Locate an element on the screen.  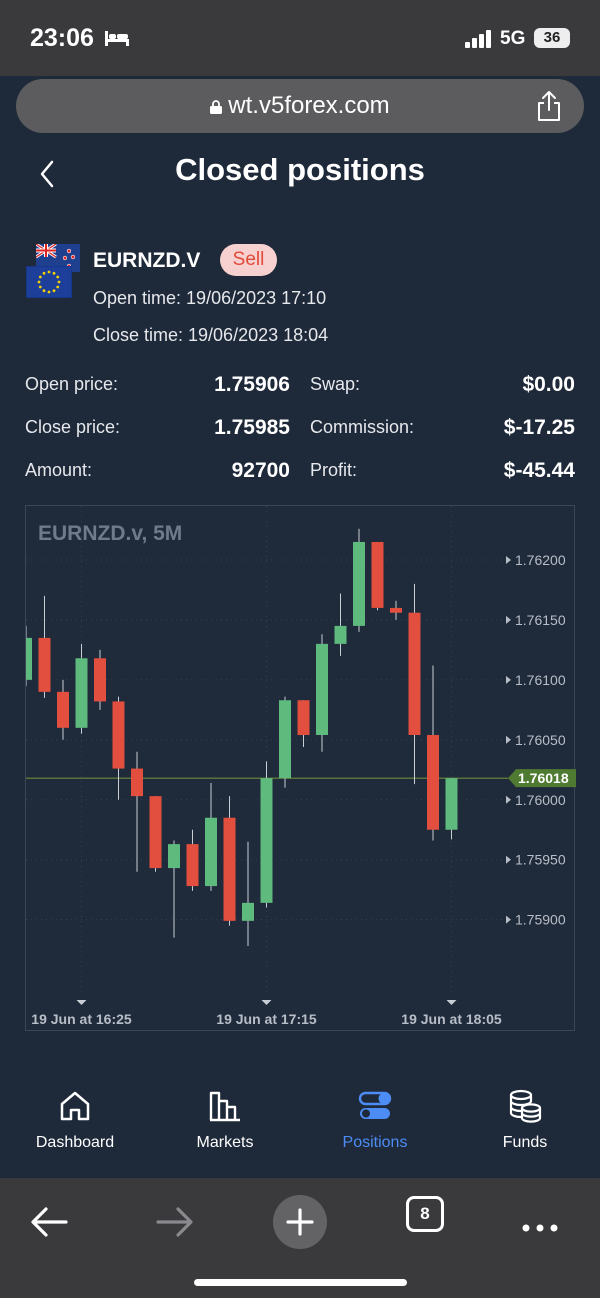
more-icon is located at coordinates (540, 1222).